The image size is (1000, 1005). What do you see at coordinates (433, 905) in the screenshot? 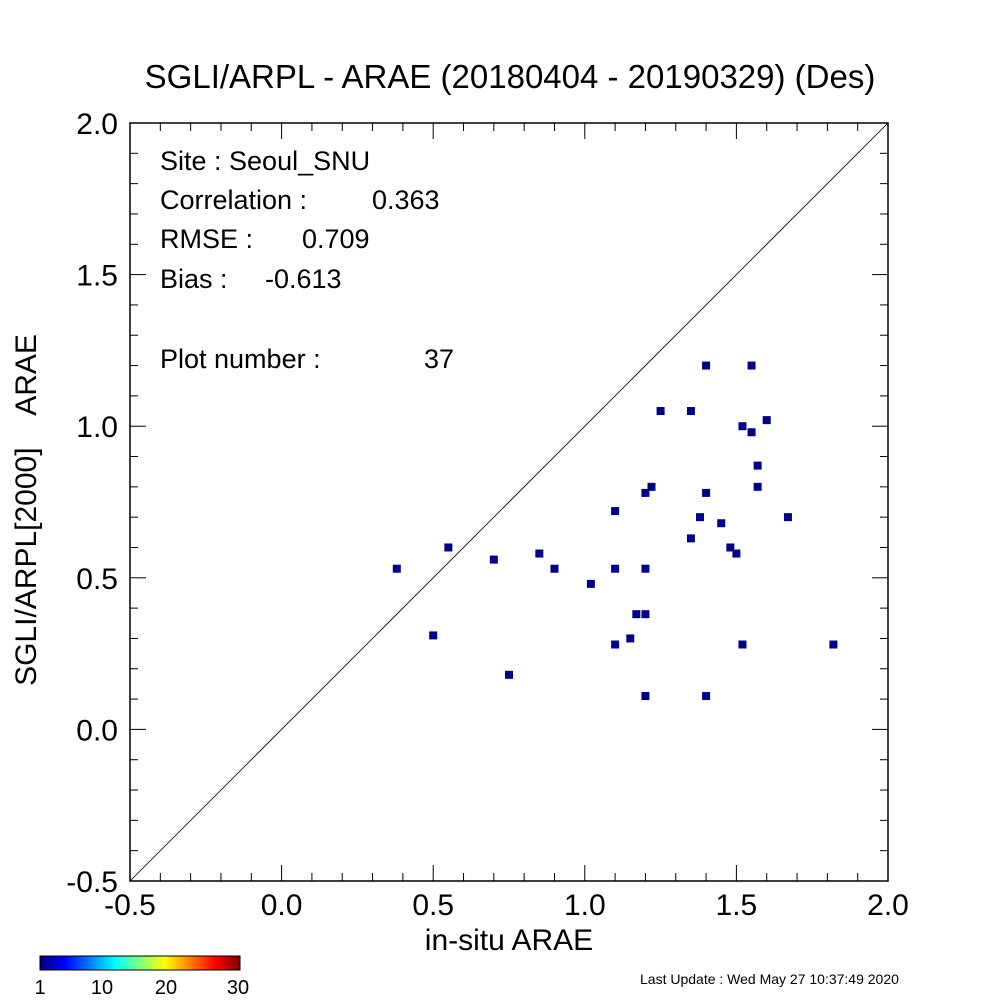
I see `x-tick-label: 0.5` at bounding box center [433, 905].